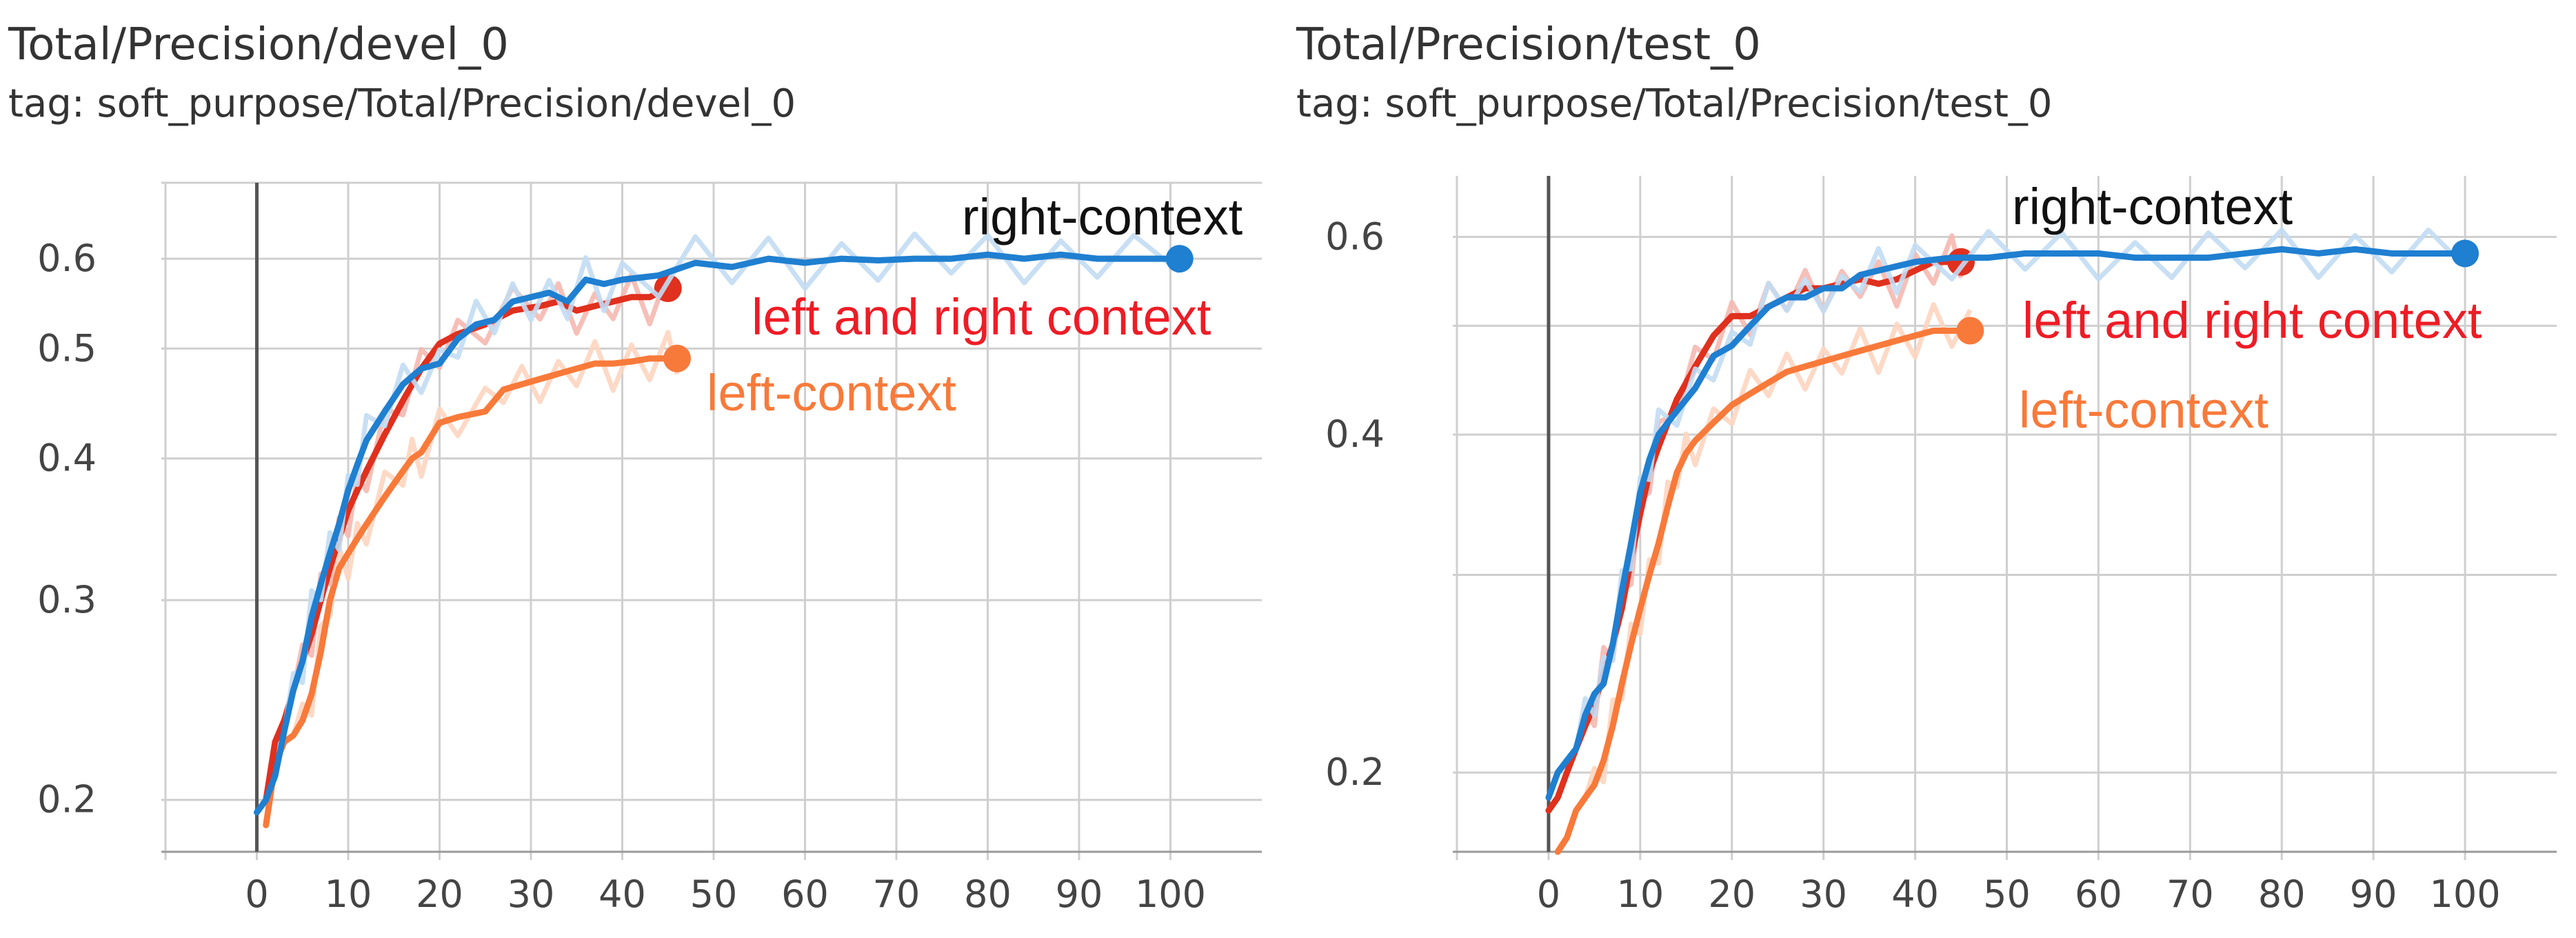  Describe the element at coordinates (1674, 103) in the screenshot. I see `chart-subtitle: tag: soft_purpose/Total/Precision/test_0` at that location.